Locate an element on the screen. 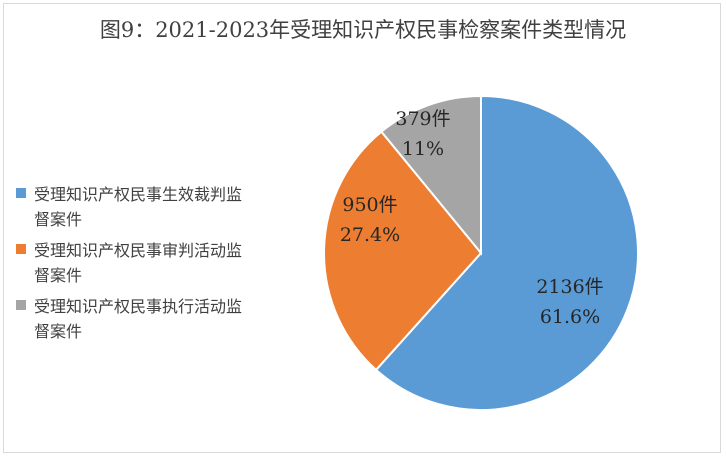  legend-item-execution-supervision: 受理知识产权民事执行活动监督案件 is located at coordinates (146, 319).